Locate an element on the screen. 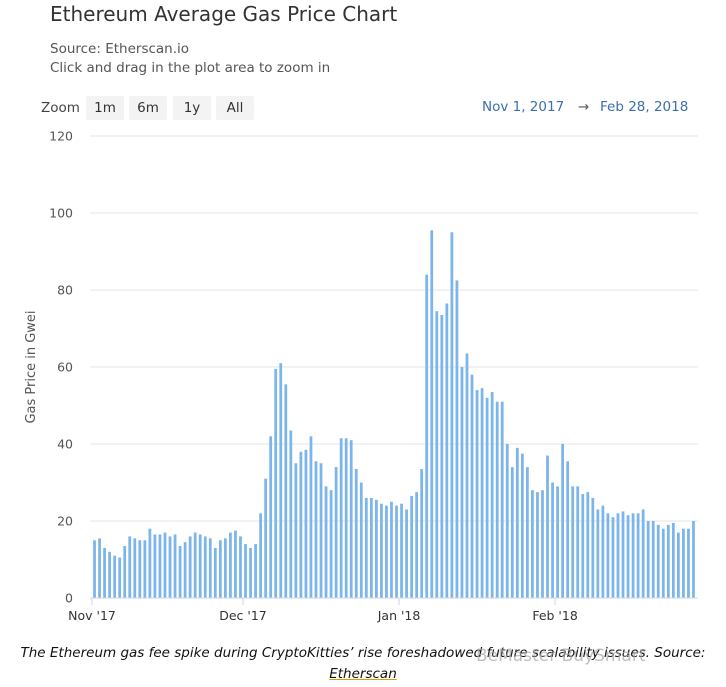  range-to: Feb 28, 2018 is located at coordinates (644, 107).